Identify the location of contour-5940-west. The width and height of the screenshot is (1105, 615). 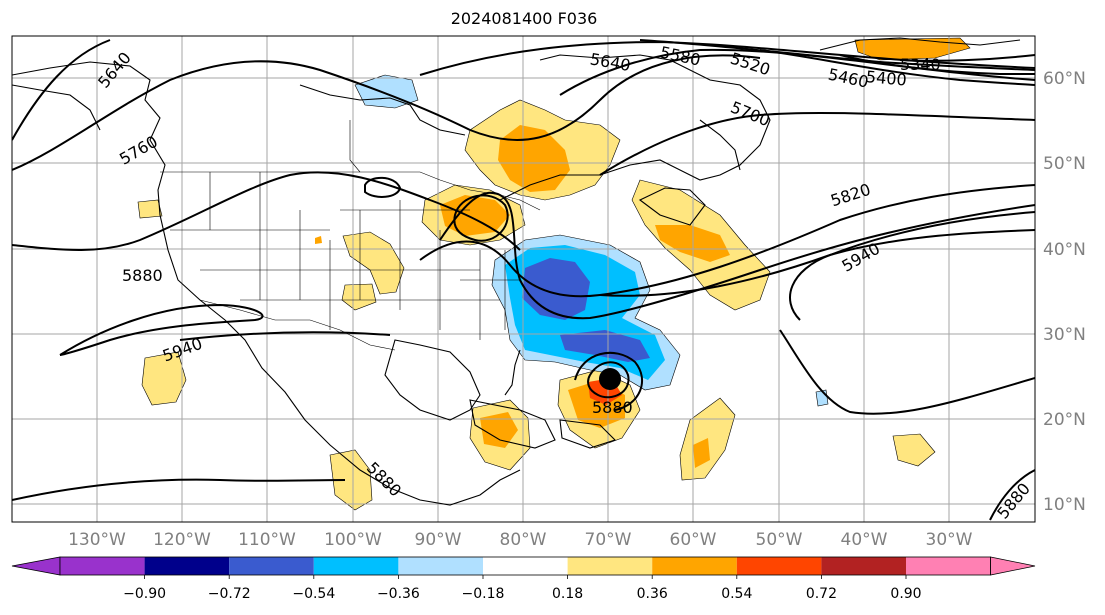
(161, 329).